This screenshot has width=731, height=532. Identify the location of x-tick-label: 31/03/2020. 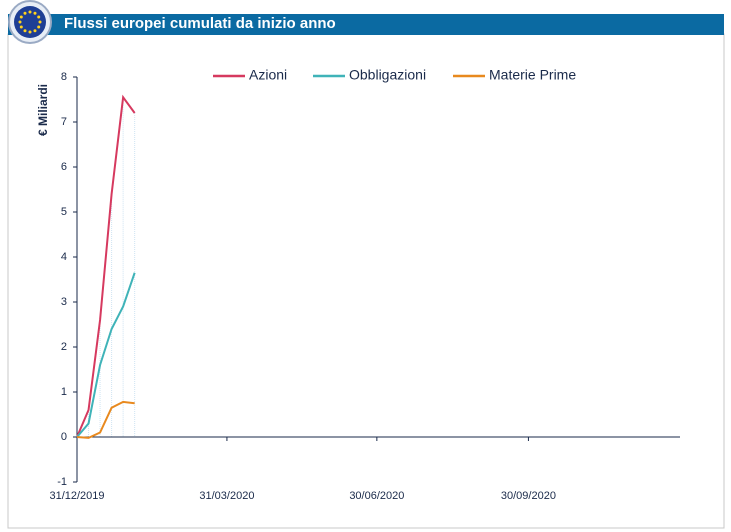
(226, 496).